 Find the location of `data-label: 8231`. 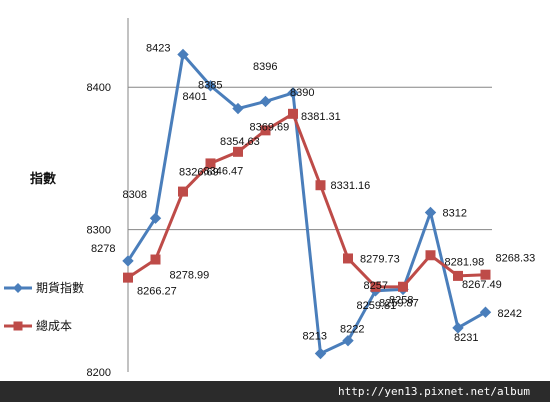

data-label: 8231 is located at coordinates (466, 338).